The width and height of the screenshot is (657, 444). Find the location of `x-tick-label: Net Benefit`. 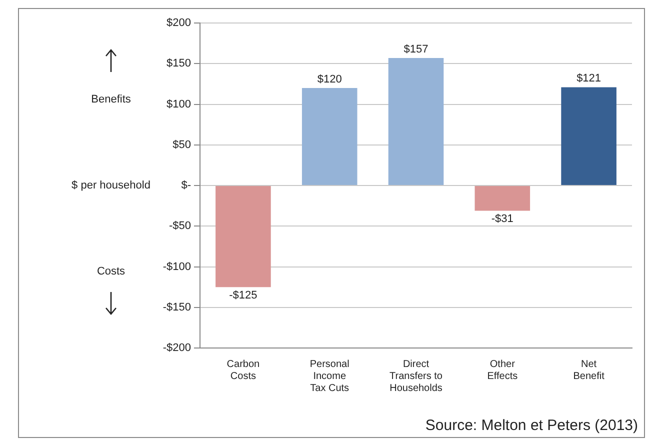

x-tick-label: Net Benefit is located at coordinates (589, 370).